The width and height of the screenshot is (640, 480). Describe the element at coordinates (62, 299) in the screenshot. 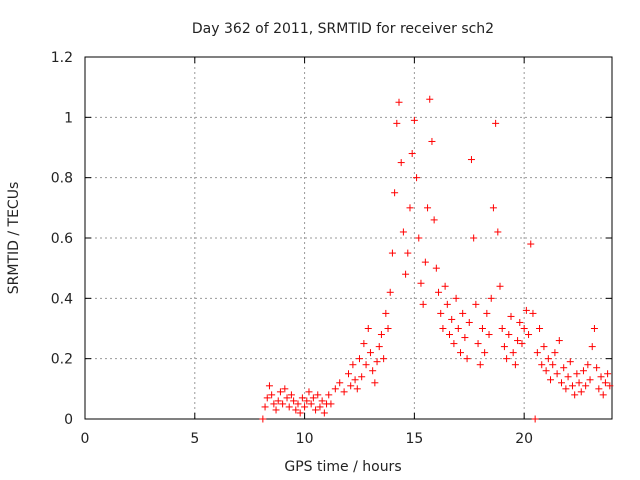

I see `y-tick-label: 0.4` at that location.